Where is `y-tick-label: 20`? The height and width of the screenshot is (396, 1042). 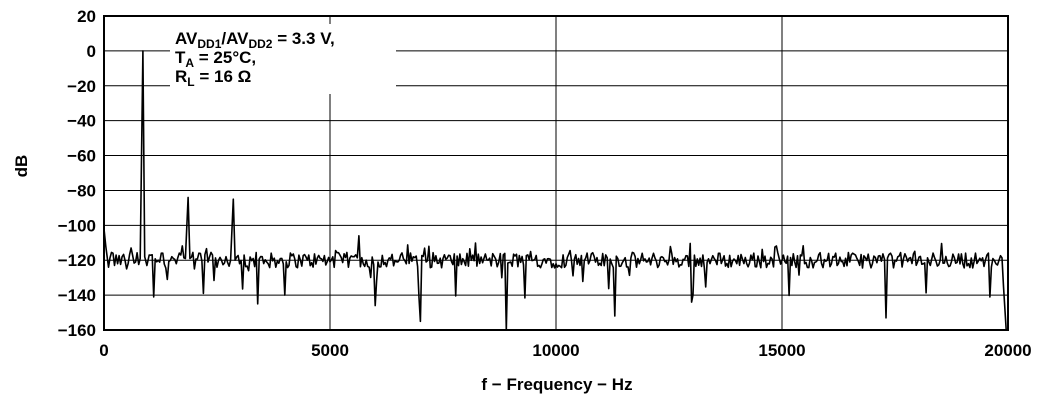
y-tick-label: 20 is located at coordinates (86, 16).